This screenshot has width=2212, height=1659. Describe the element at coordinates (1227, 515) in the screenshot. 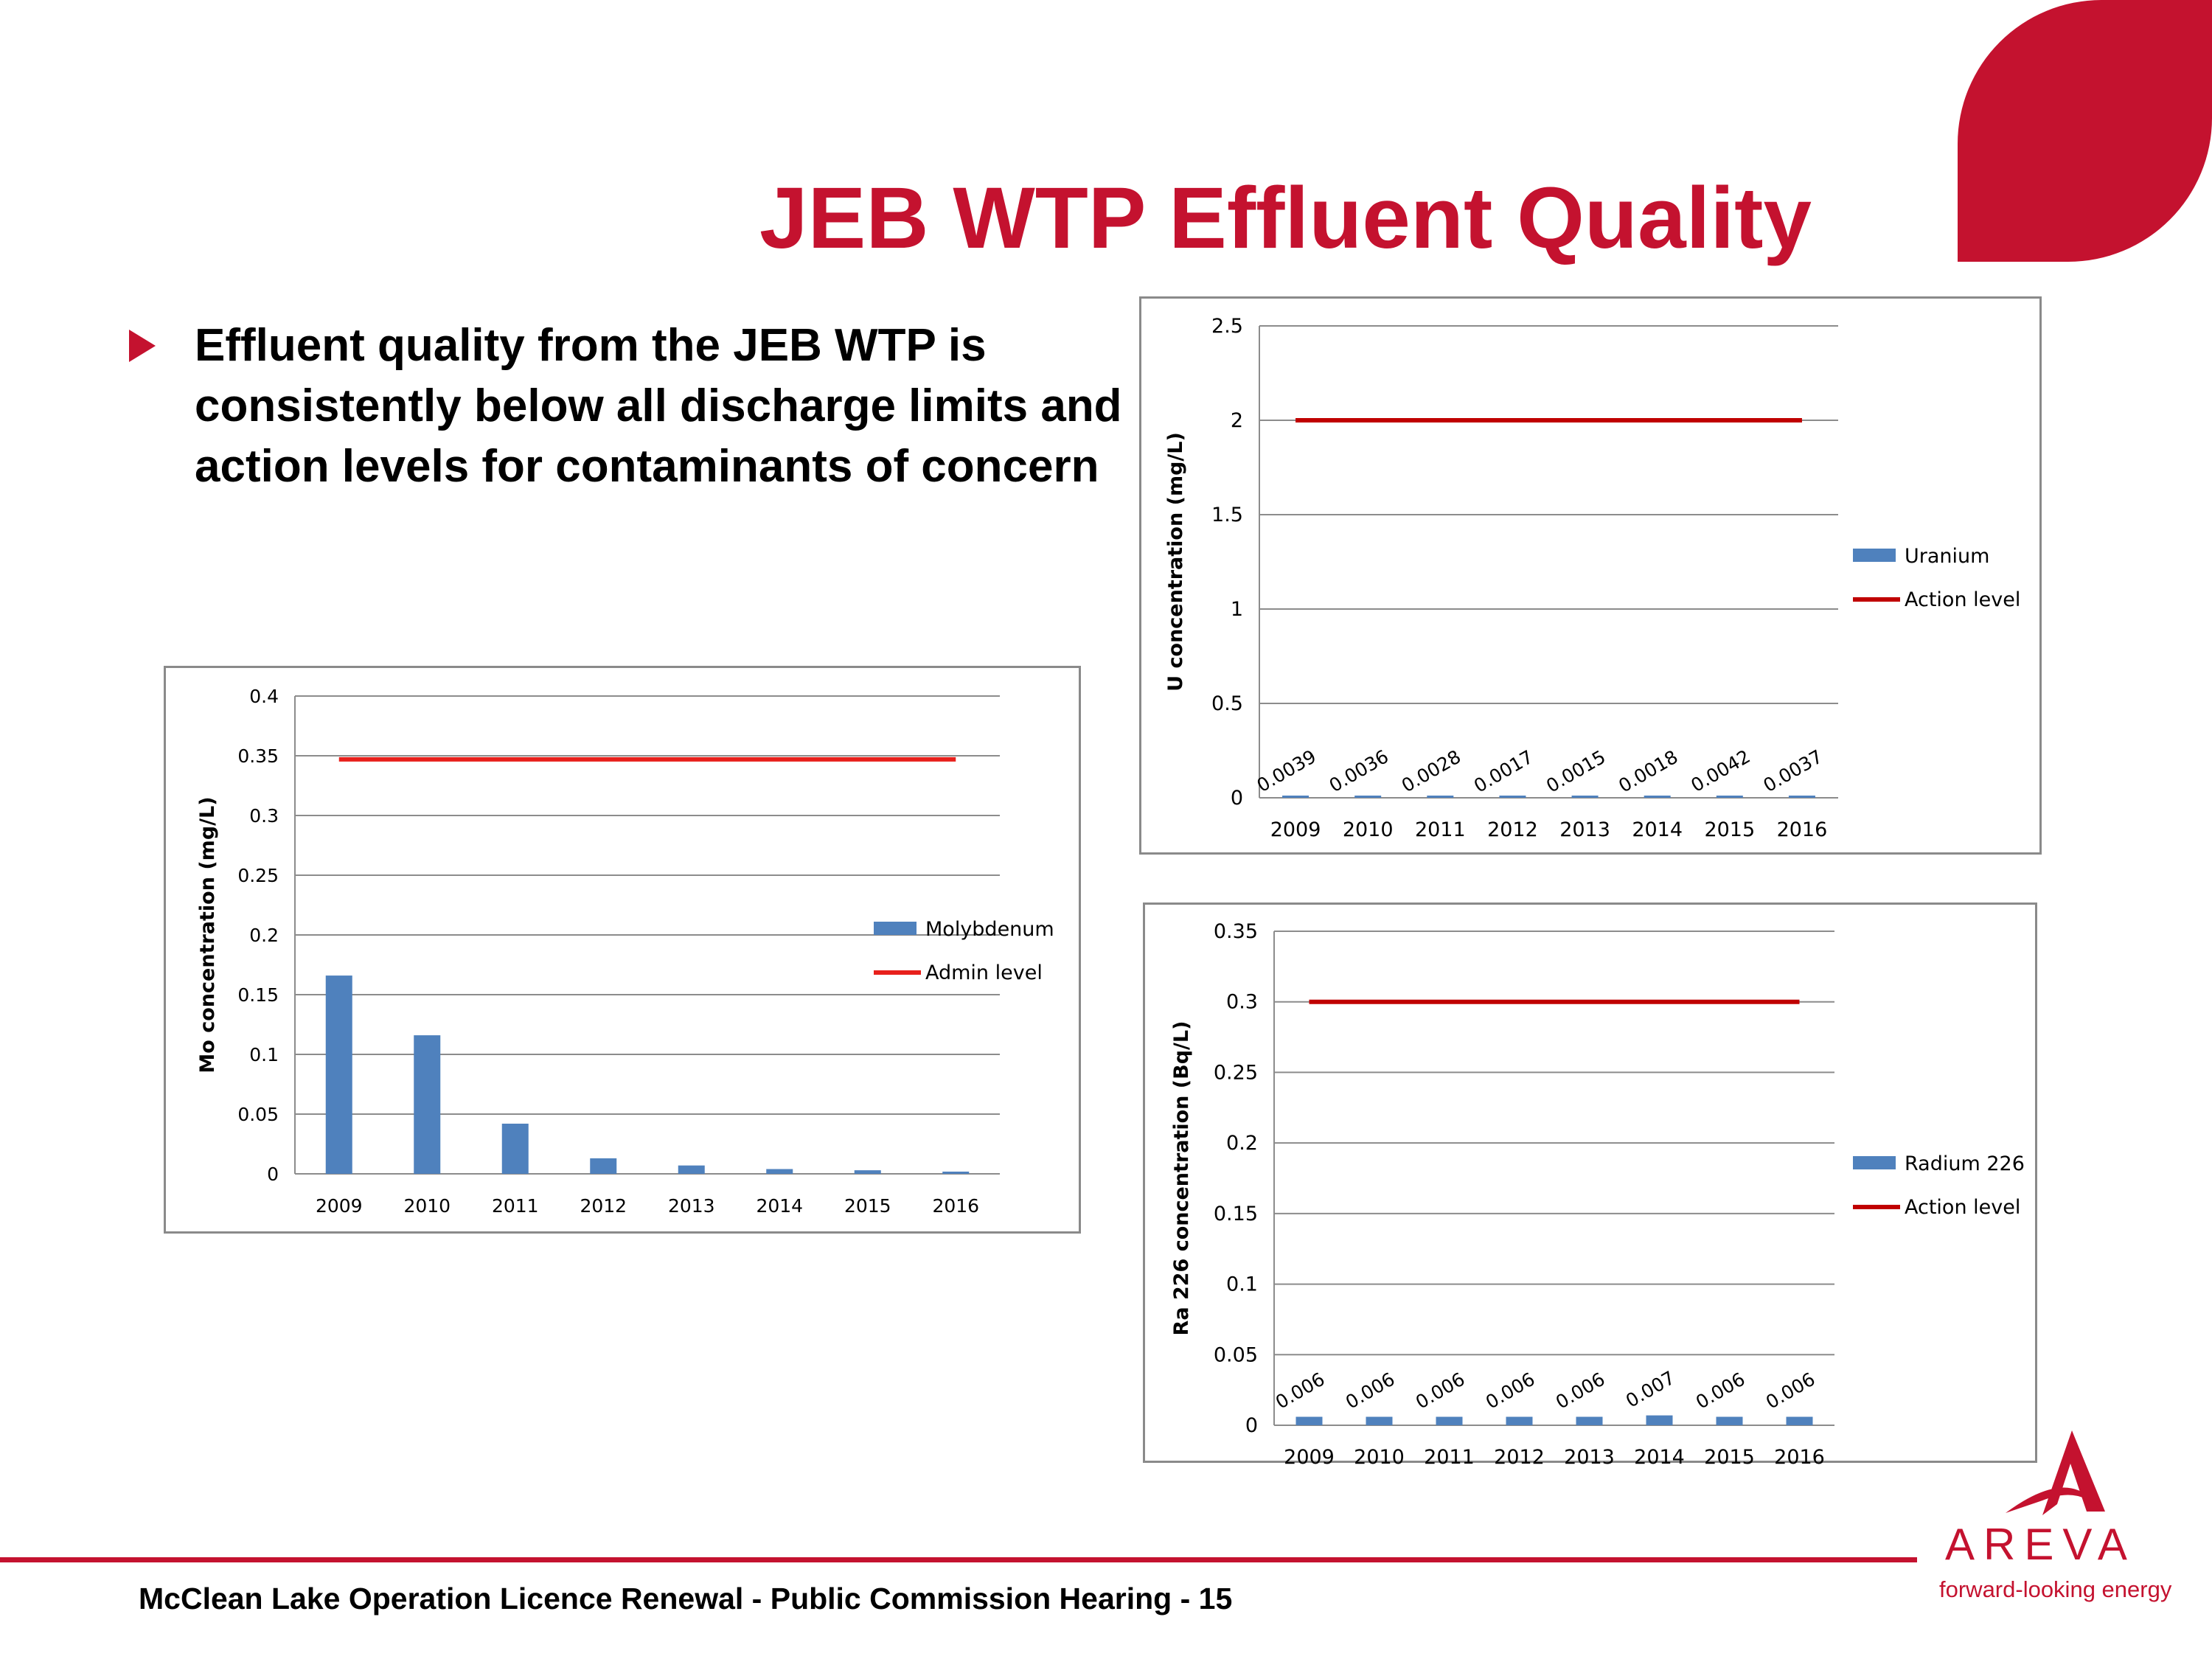

I see `y-tick-label: 1.5` at that location.